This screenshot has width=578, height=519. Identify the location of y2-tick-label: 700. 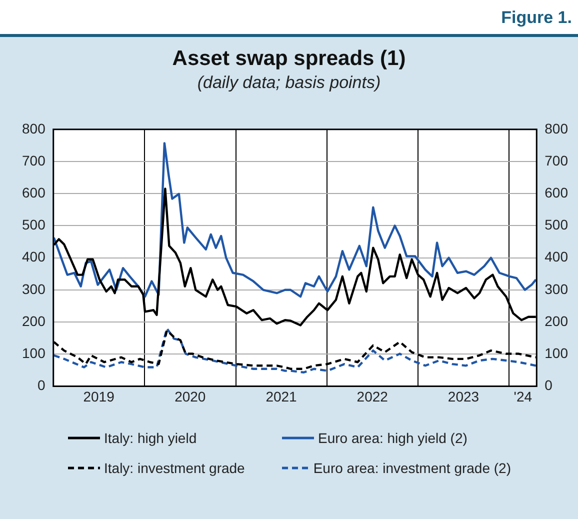
(556, 160).